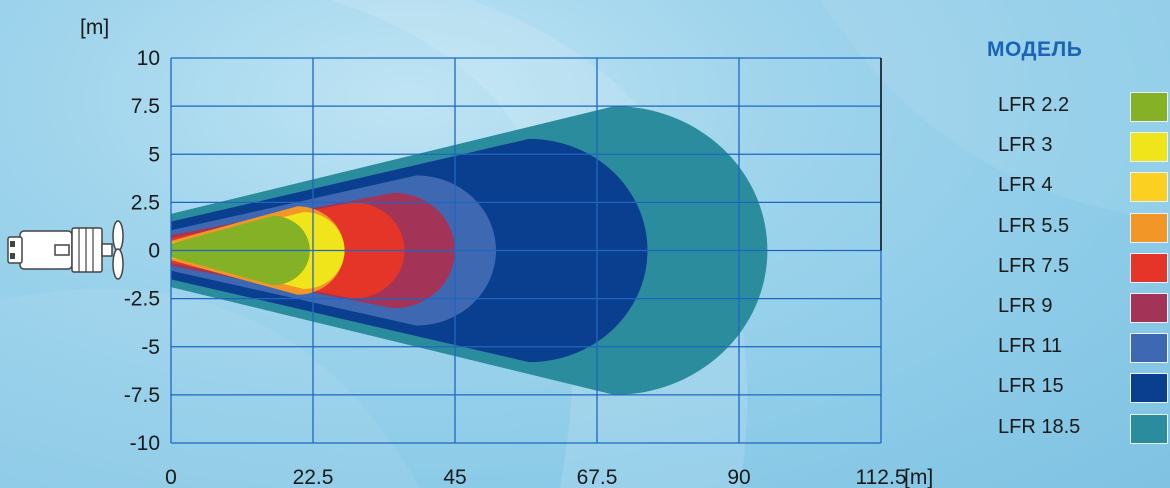 Image resolution: width=1170 pixels, height=488 pixels. What do you see at coordinates (1084, 348) in the screenshot?
I see `legend-item: LFR 11` at bounding box center [1084, 348].